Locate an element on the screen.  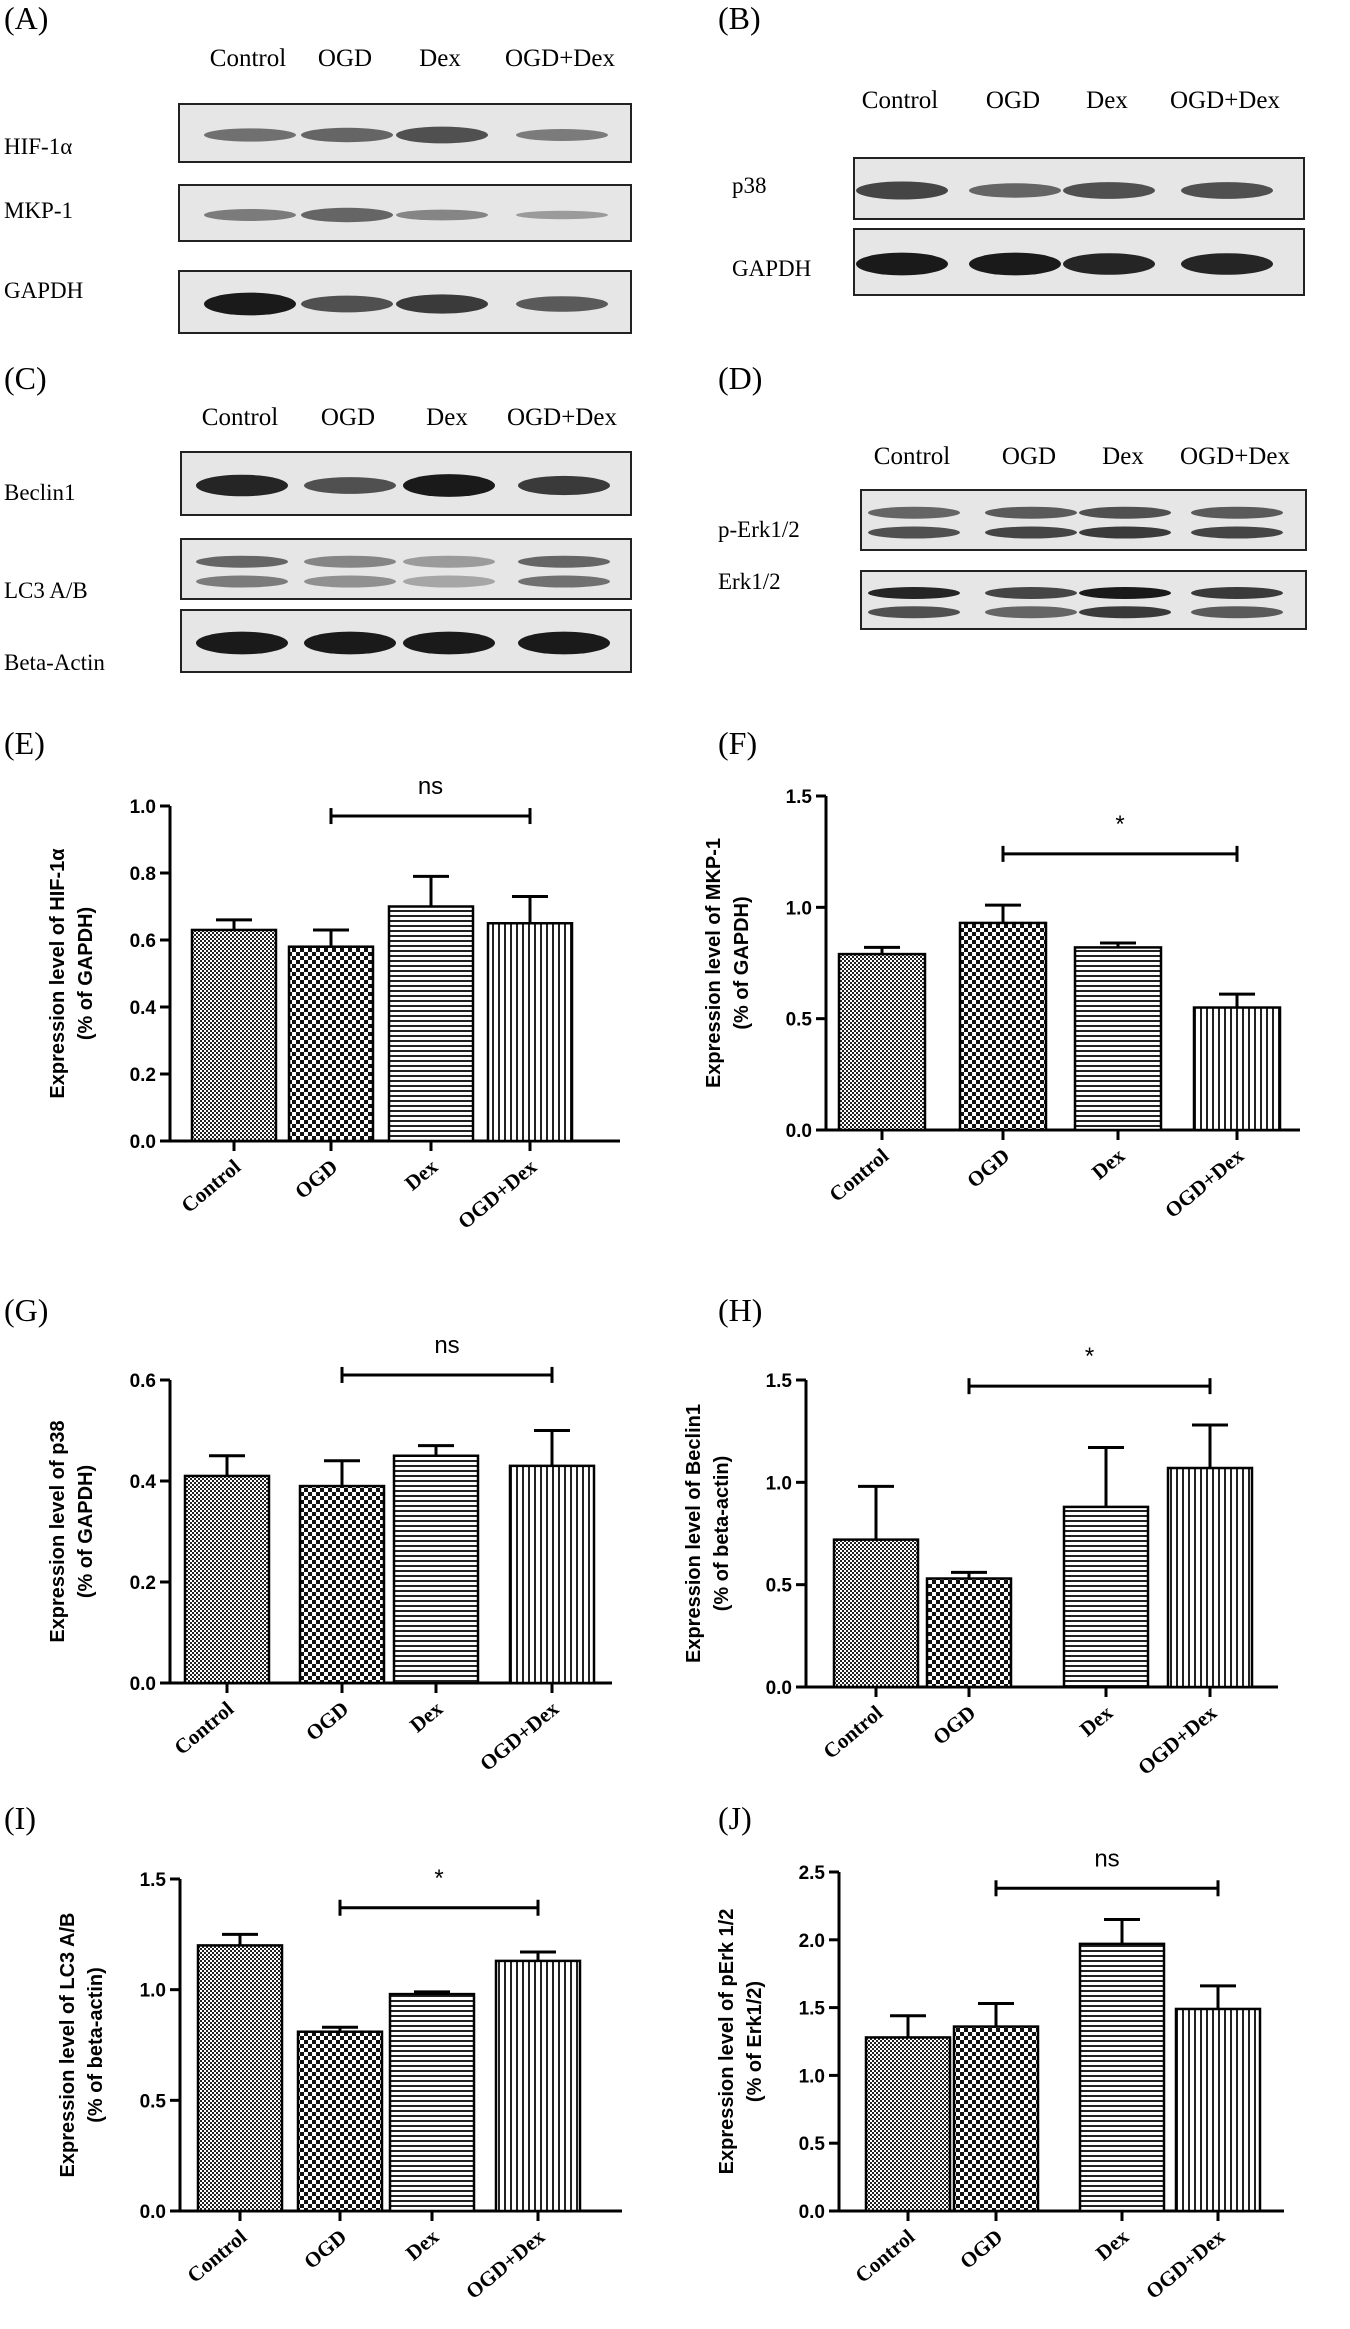
panel-label: (D) is located at coordinates (740, 378).